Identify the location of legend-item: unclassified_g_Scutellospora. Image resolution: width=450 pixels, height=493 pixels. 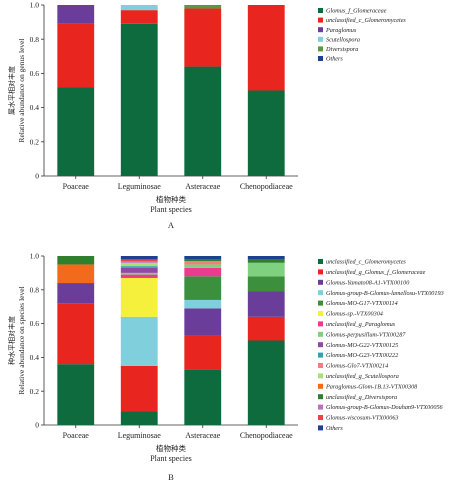
(358, 376).